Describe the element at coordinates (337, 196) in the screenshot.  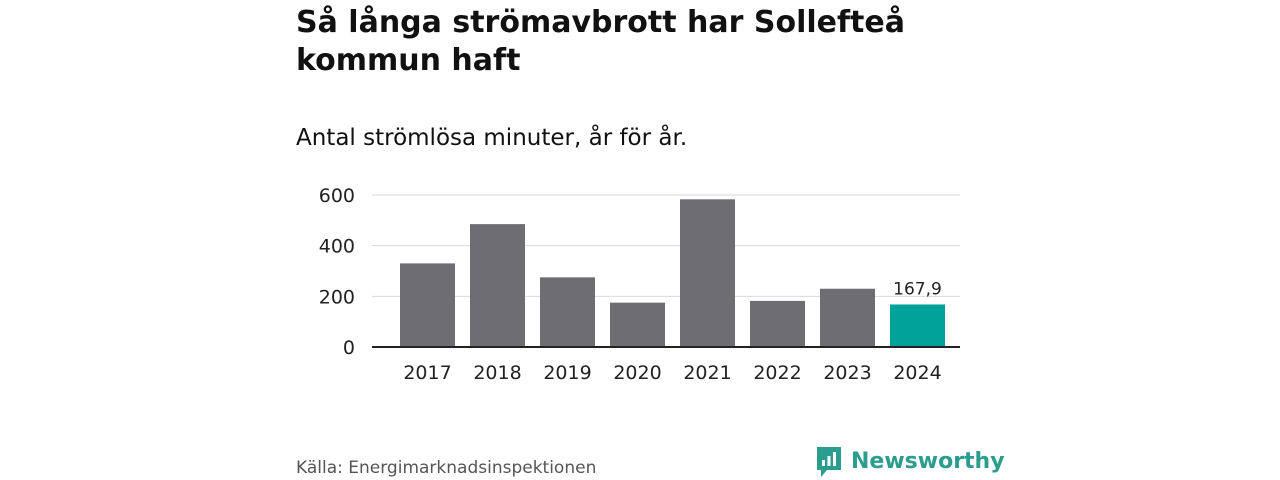
I see `y-tick-label: 600` at that location.